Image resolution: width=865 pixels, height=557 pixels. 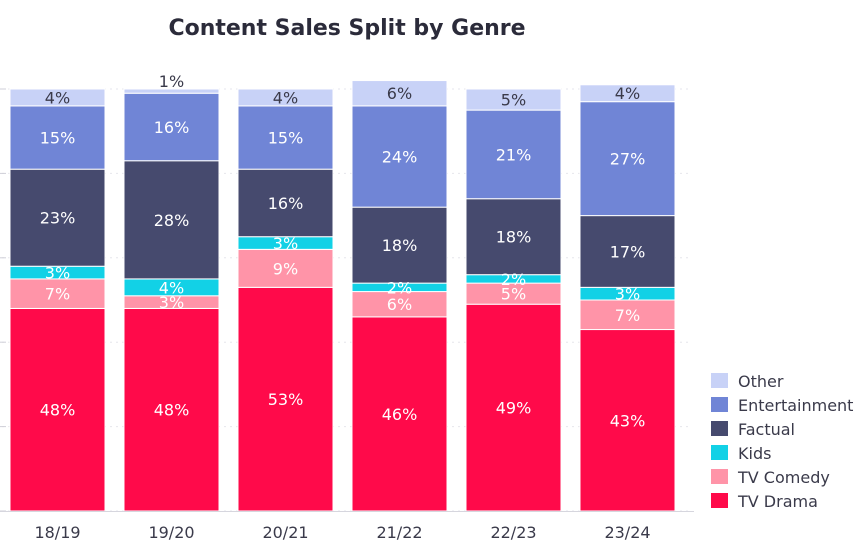 I want to click on data-label: 43%, so click(x=628, y=420).